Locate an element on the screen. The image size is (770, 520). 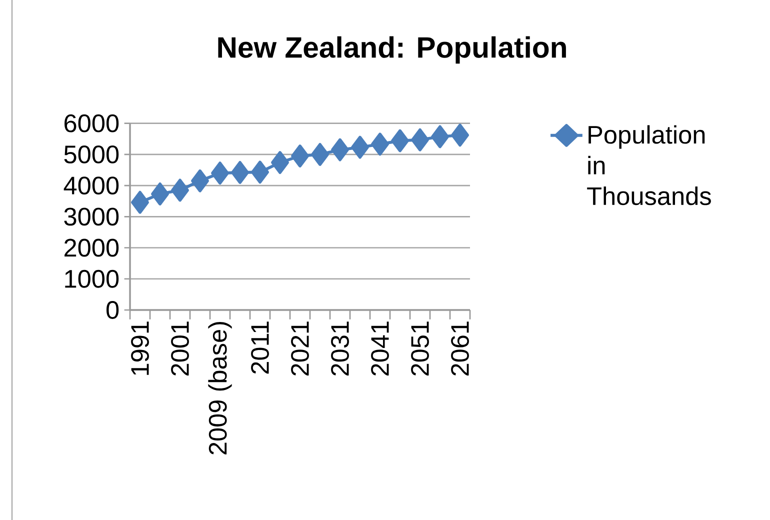
y-tick-label: 0 is located at coordinates (112, 310).